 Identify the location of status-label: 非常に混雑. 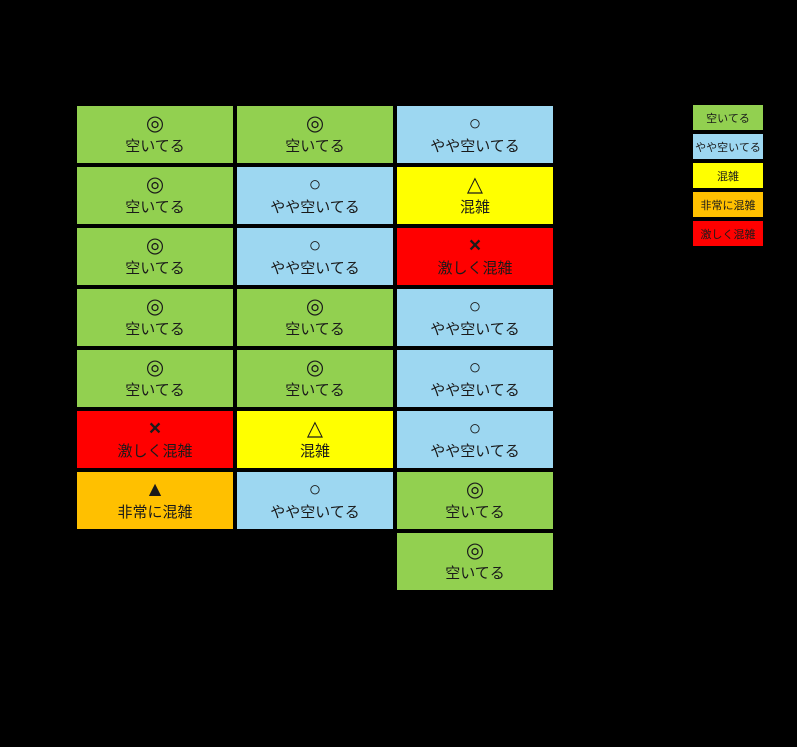
(155, 512).